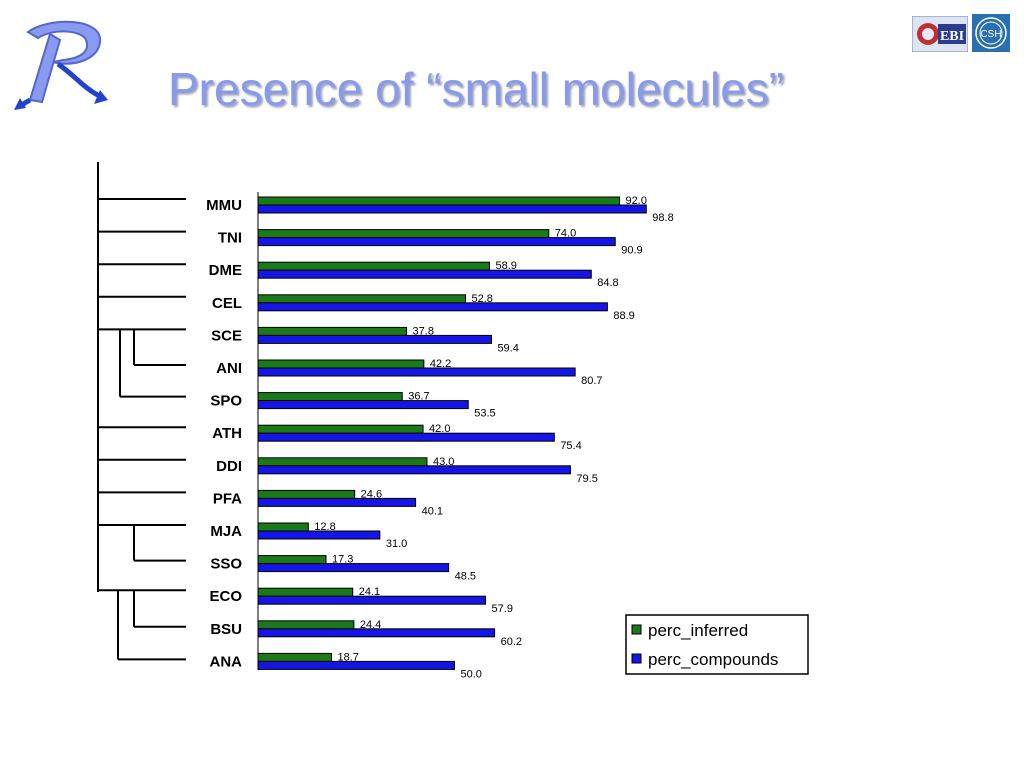  What do you see at coordinates (227, 498) in the screenshot?
I see `category-label: PFA` at bounding box center [227, 498].